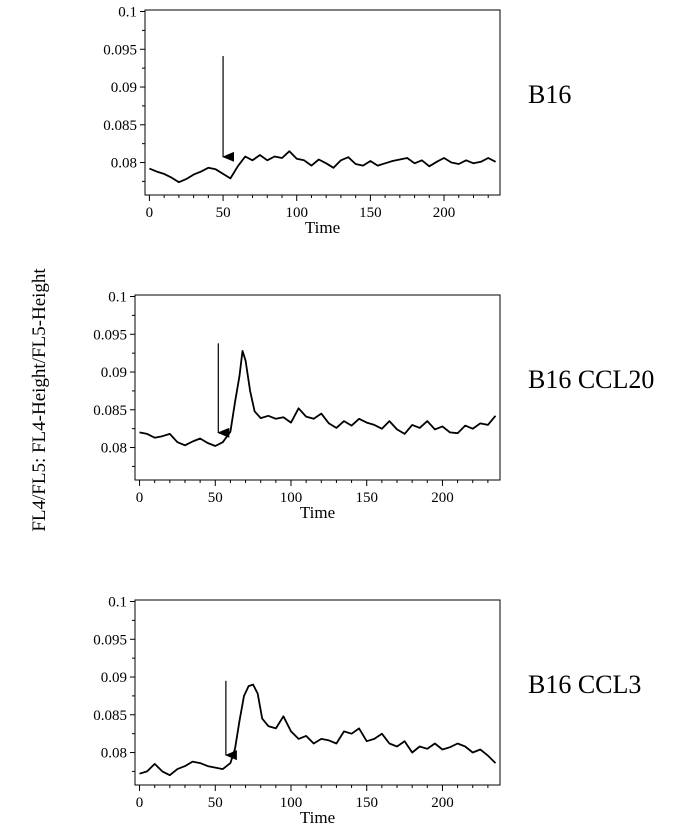 The height and width of the screenshot is (825, 681). I want to click on shared-y-axis-label: FL4/FL5: FL4-Height/FL5-Height, so click(39, 400).